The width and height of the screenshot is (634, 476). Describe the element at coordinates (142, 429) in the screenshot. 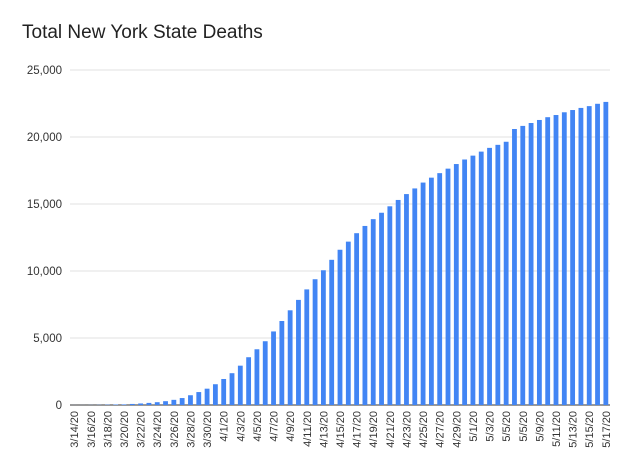

I see `x-tick-label: 3/22/20` at that location.